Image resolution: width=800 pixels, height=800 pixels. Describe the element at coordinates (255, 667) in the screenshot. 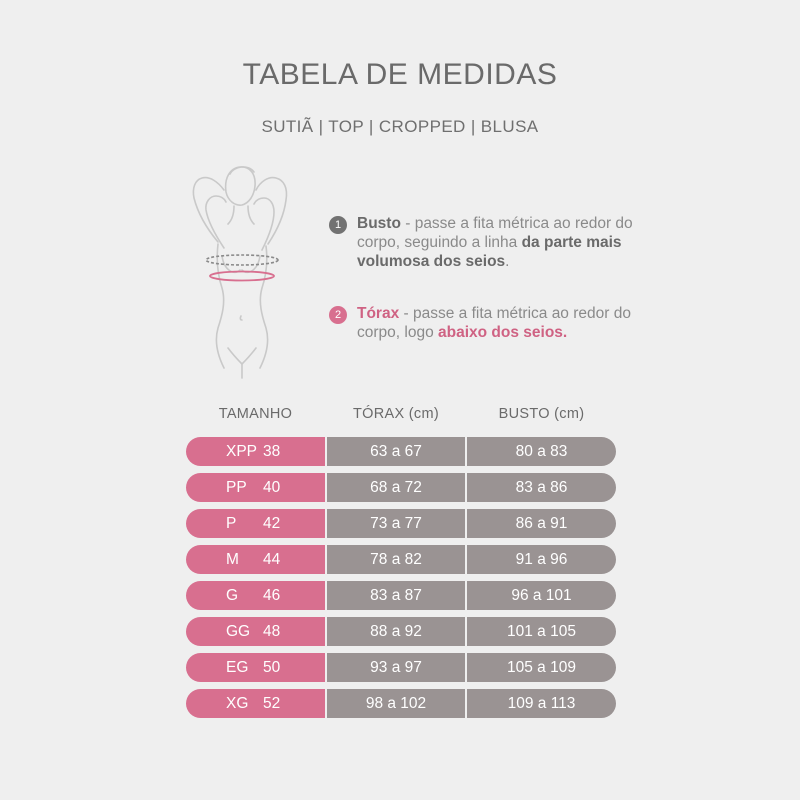

I see `size-cell: EG 50` at that location.